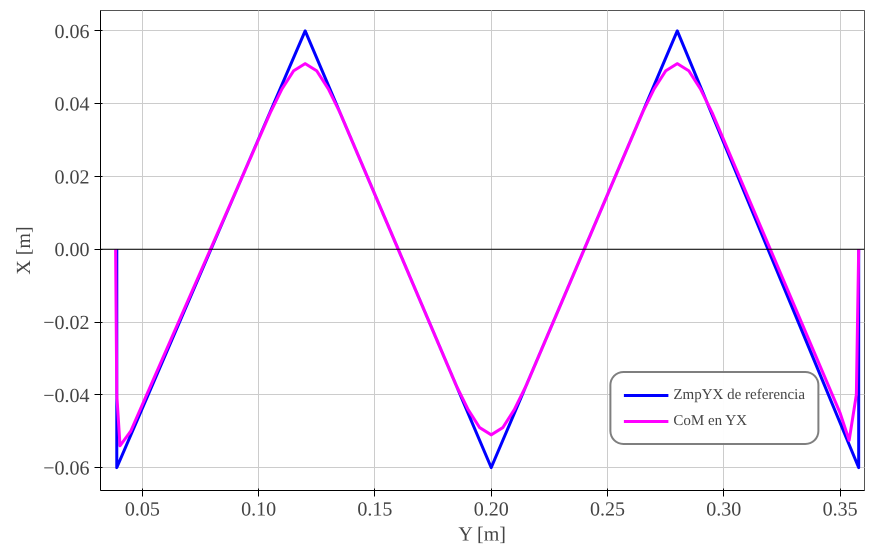 This screenshot has width=872, height=550. I want to click on legend-label: ZmpYX de referencia, so click(739, 395).